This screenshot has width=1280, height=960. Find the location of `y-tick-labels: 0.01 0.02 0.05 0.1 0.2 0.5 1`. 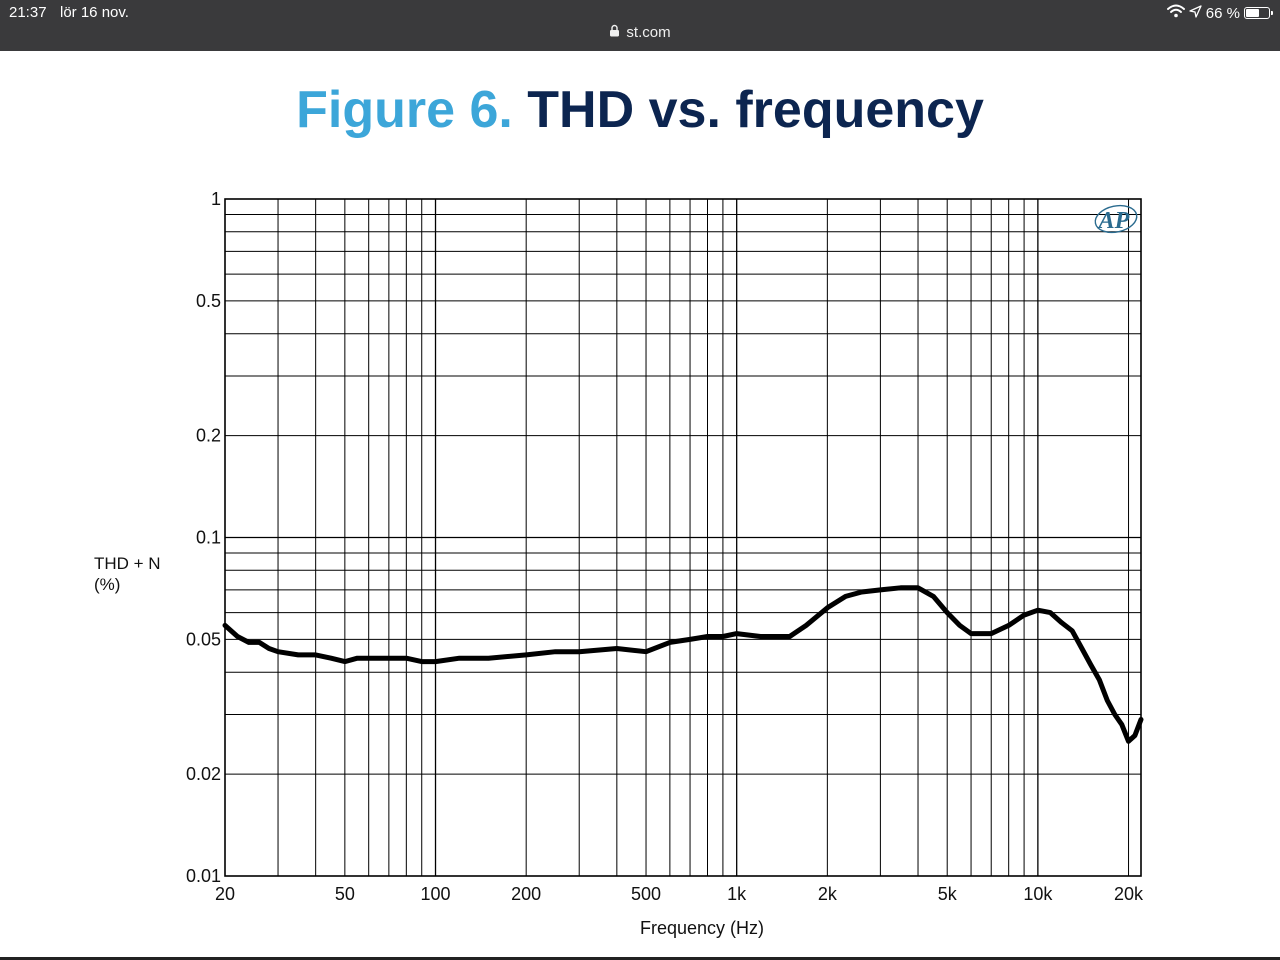

y-tick-labels: 0.01 0.02 0.05 0.1 0.2 0.5 1 is located at coordinates (203, 537).